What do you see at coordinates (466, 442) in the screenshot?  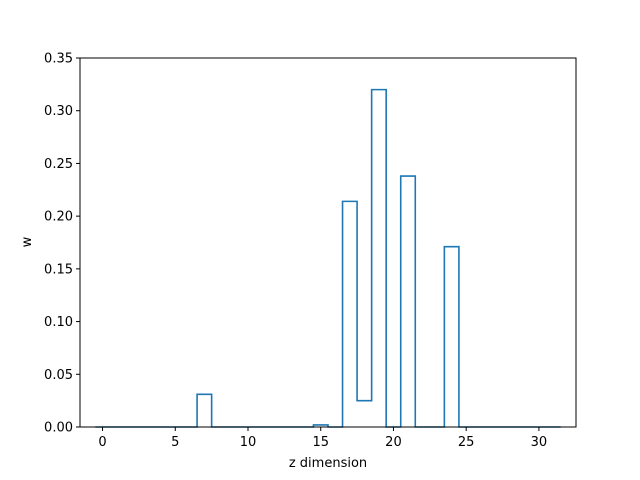 I see `x-tick-label: 25` at bounding box center [466, 442].